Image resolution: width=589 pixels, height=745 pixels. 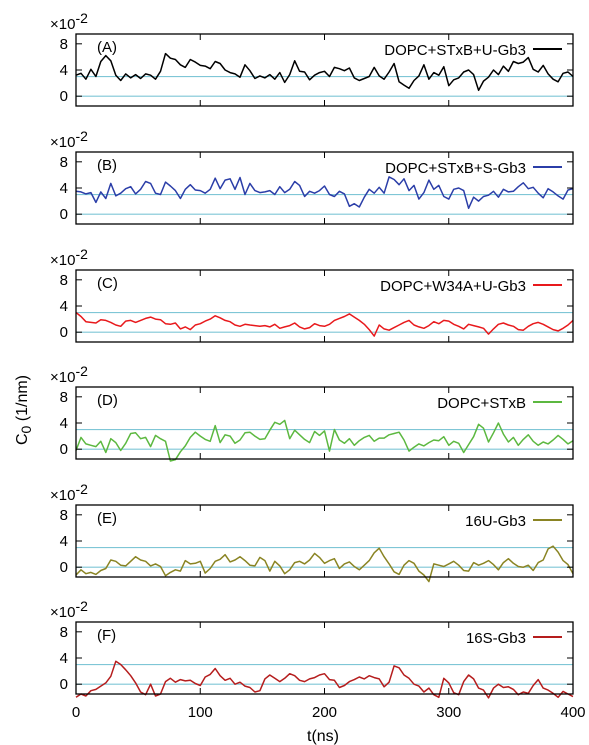 What do you see at coordinates (107, 165) in the screenshot?
I see `panel-label: (B)` at bounding box center [107, 165].